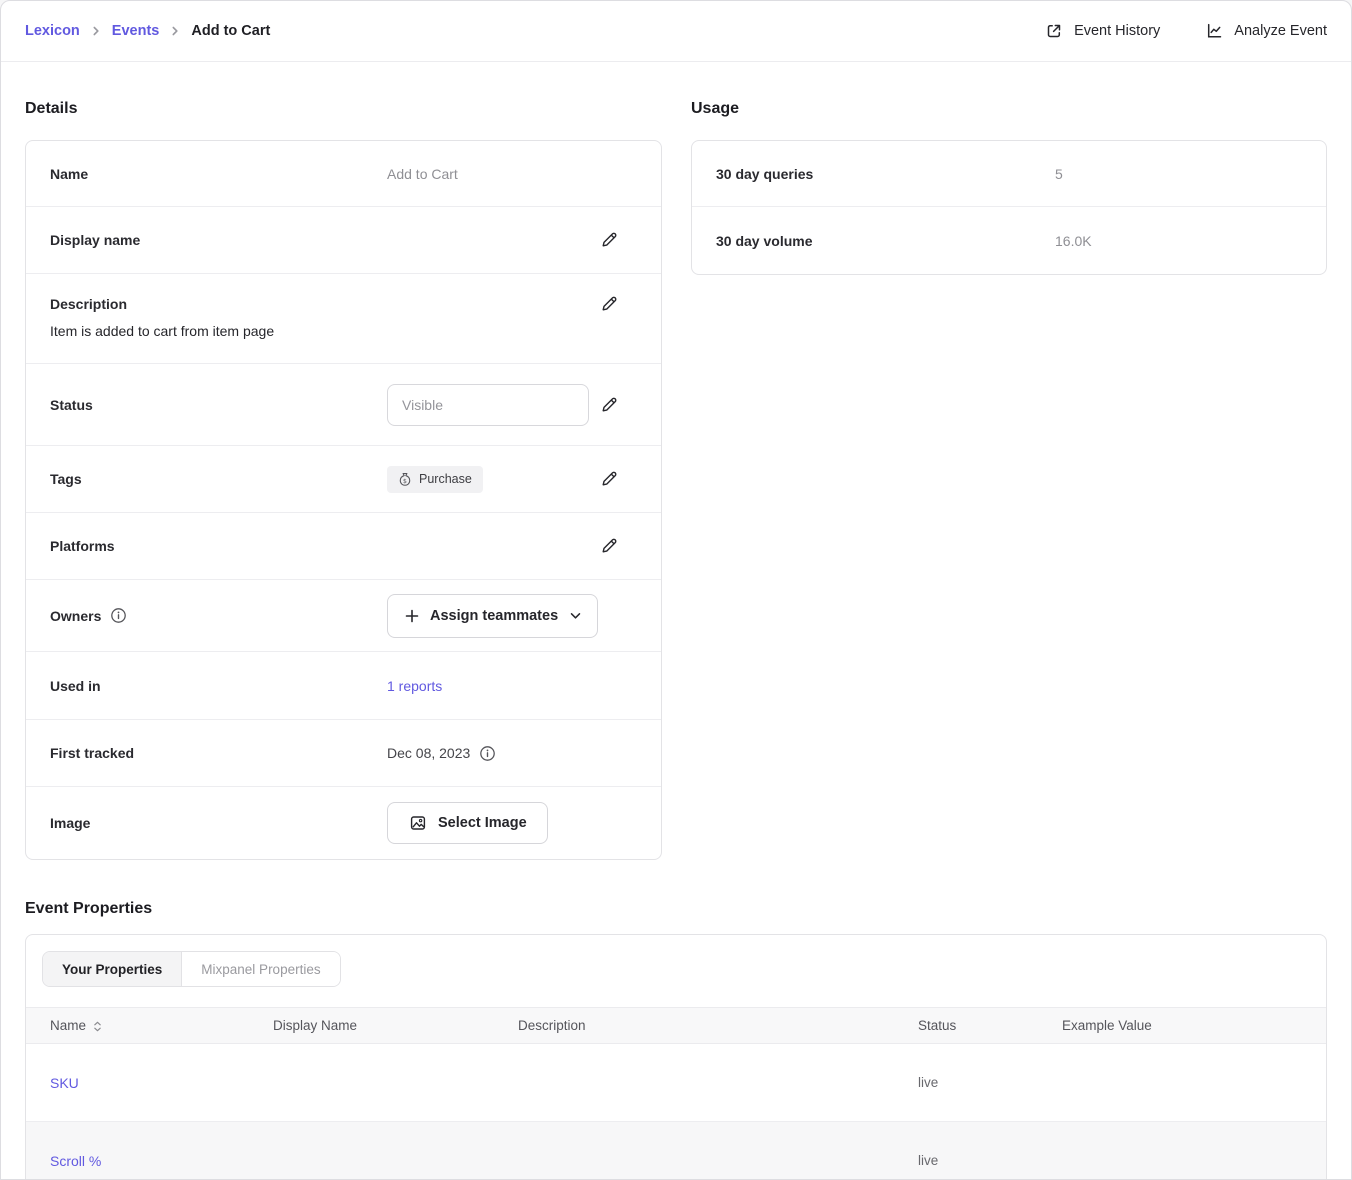 Image resolution: width=1352 pixels, height=1180 pixels. I want to click on properties-tabs: Your Properties Mixpanel Properties, so click(191, 969).